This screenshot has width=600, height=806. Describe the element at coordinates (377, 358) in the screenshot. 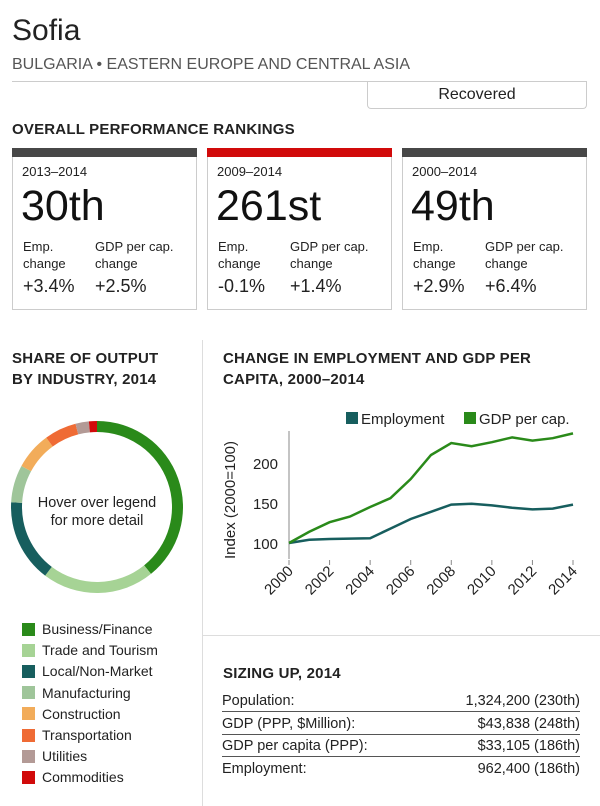

I see `change-title-line1: CHANGE IN EMPLOYMENT AND GDP PER` at that location.